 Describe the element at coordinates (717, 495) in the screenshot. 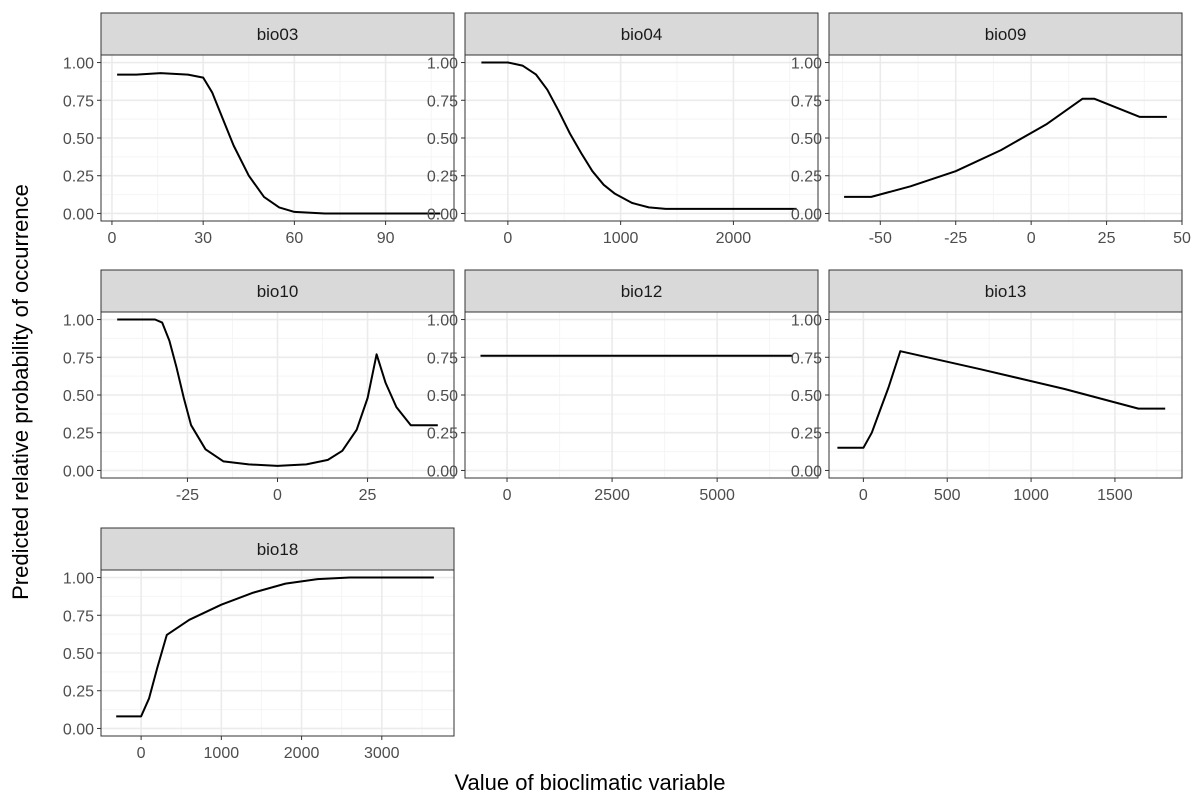

I see `x-tick-label: 5000` at that location.